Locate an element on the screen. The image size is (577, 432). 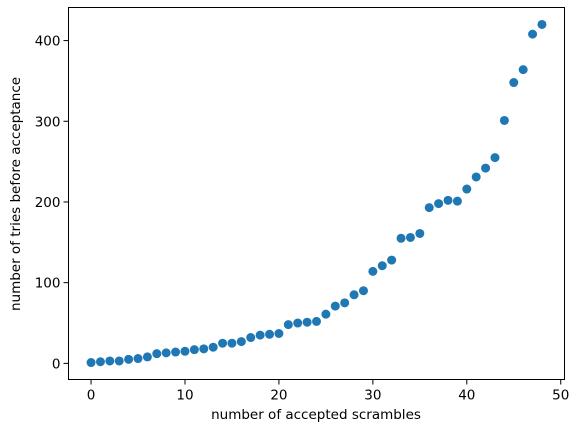
x-tick-label: 20 is located at coordinates (278, 396).